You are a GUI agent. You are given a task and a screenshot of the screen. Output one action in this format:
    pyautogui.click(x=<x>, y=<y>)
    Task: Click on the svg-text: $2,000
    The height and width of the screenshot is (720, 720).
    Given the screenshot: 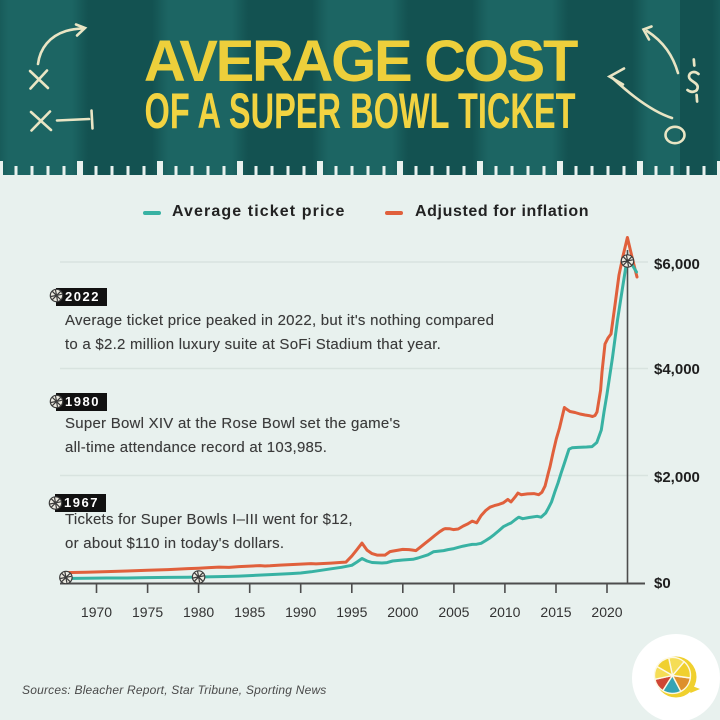 What is the action you would take?
    pyautogui.click(x=677, y=477)
    